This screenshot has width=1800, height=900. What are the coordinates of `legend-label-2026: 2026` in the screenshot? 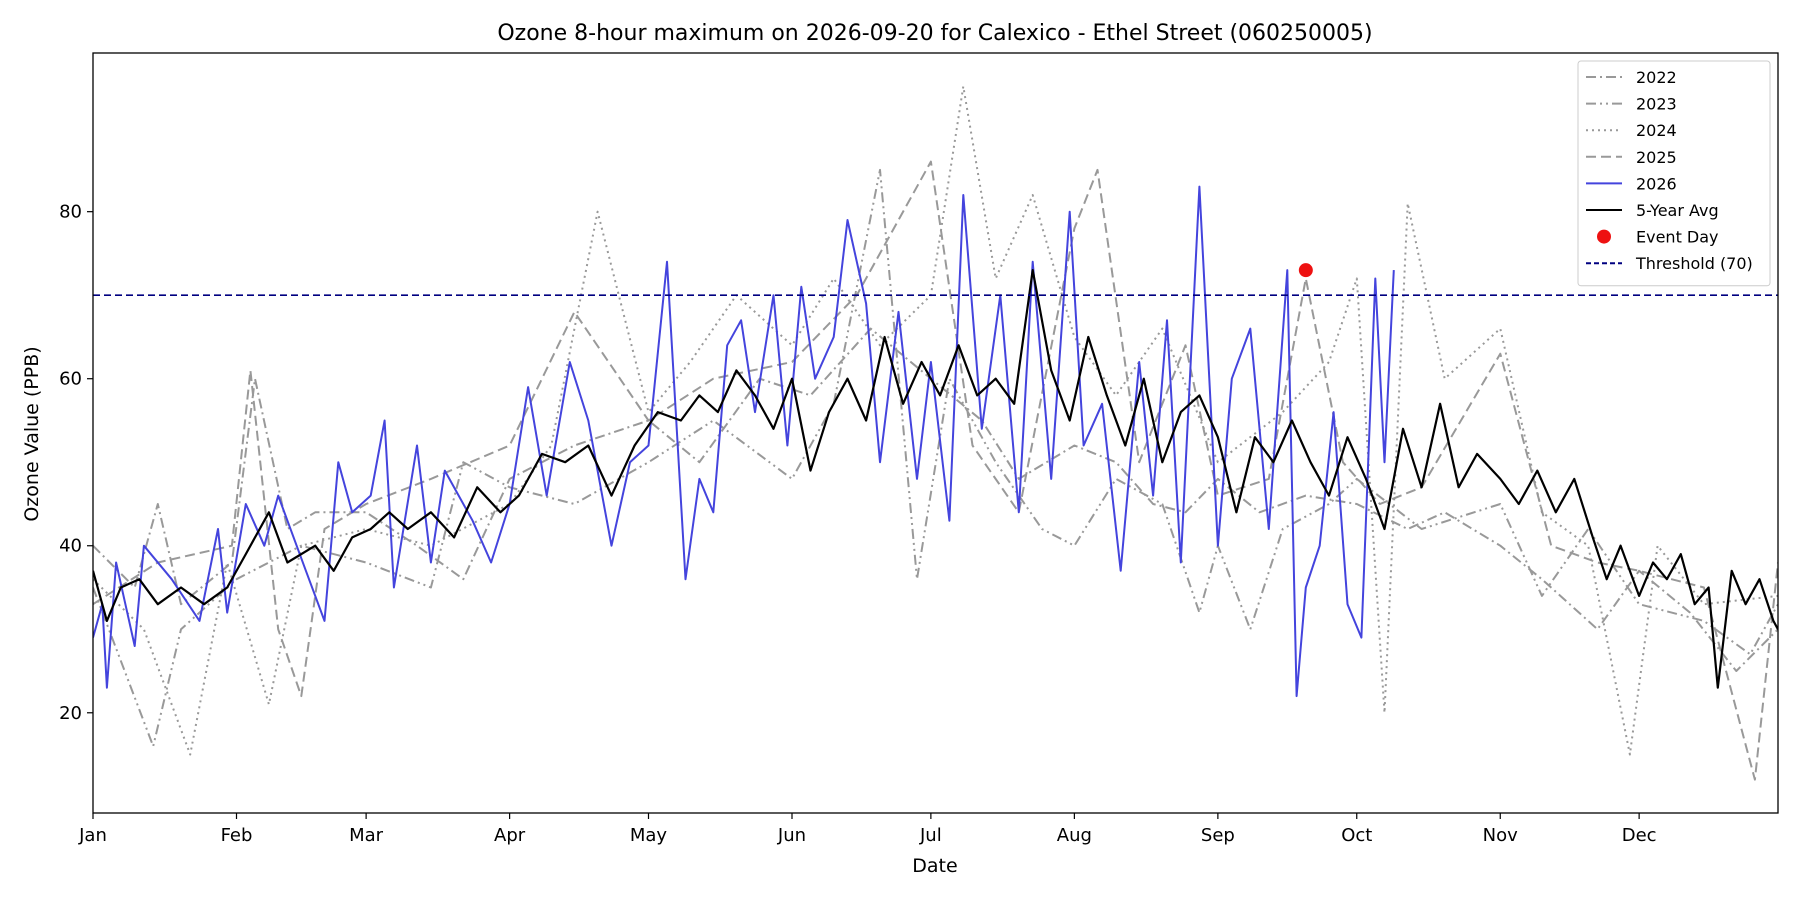 It's located at (1656, 183).